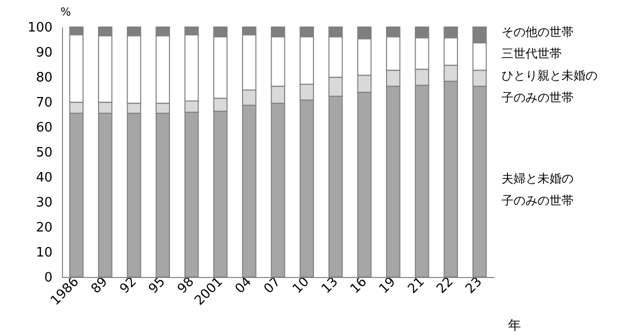 The width and height of the screenshot is (621, 335). Describe the element at coordinates (272, 285) in the screenshot. I see `x-tick-label: 07` at that location.